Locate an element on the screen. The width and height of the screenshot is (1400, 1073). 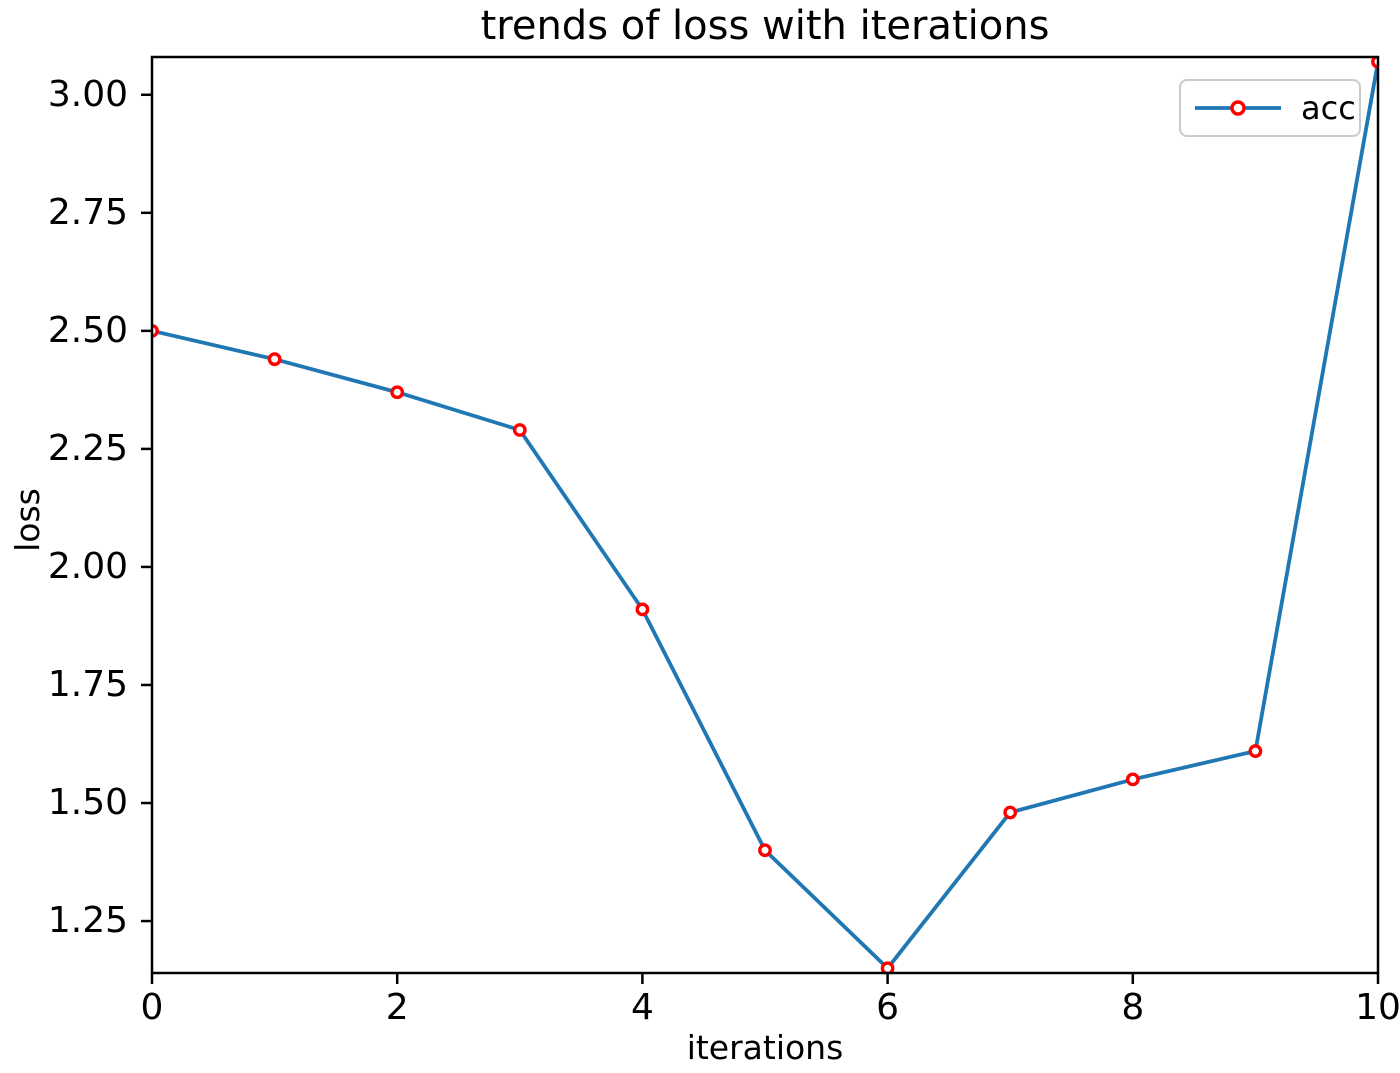
y-tick-label: 2.25 is located at coordinates (87, 448).